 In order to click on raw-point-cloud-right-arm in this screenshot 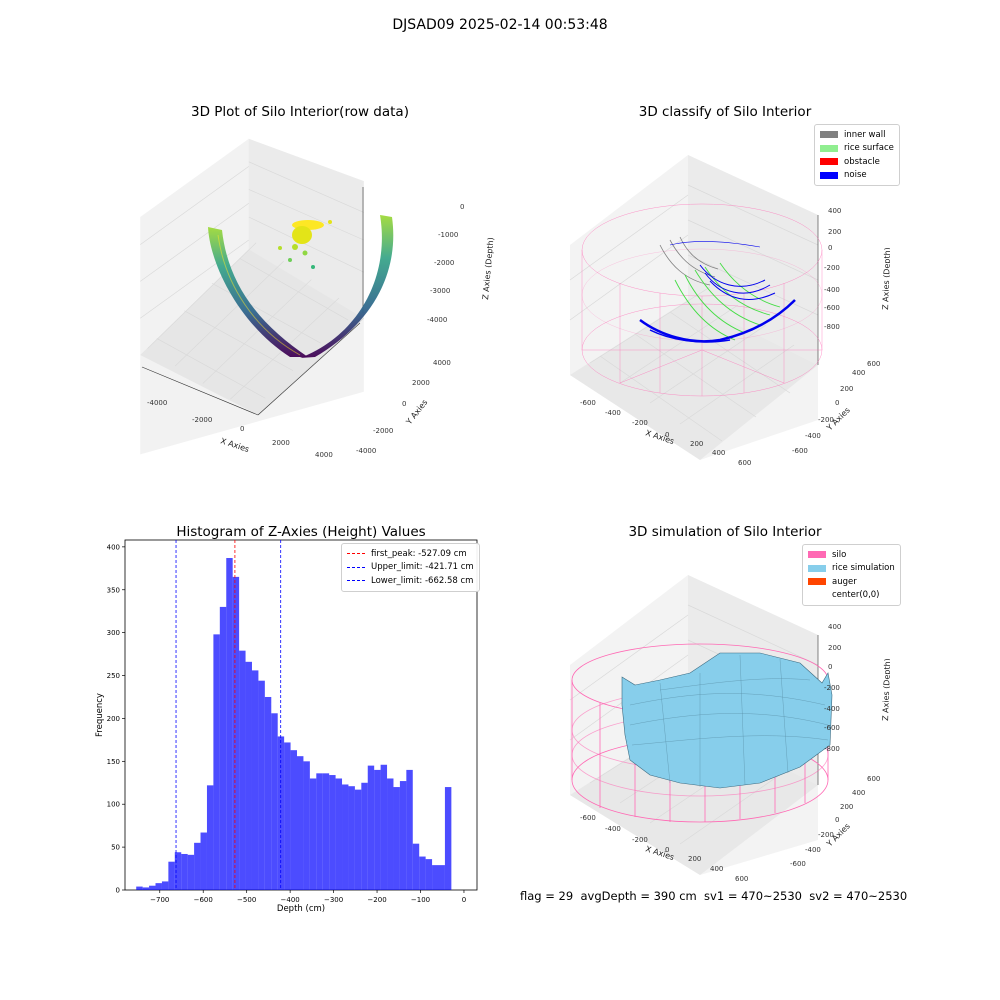, I will do `click(347, 286)`.